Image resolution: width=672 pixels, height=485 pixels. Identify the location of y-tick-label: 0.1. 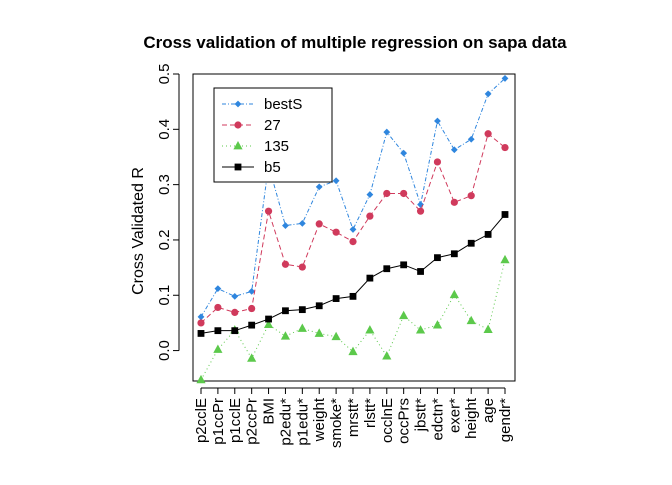
(164, 295).